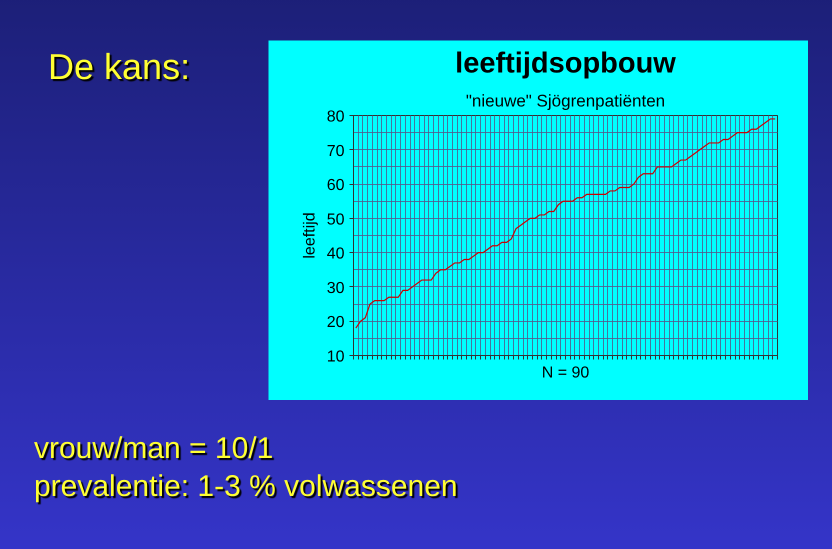 This screenshot has width=832, height=549. I want to click on text: De kans:, so click(119, 66).